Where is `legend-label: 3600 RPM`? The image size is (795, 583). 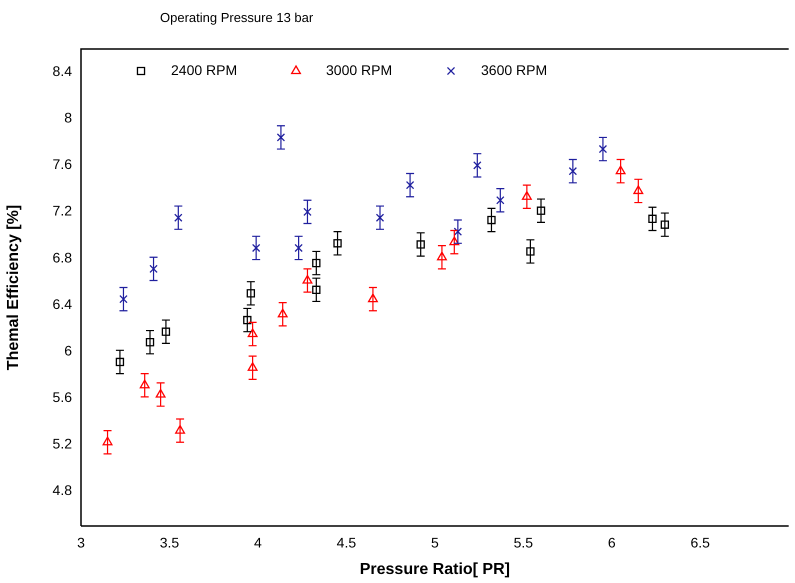
legend-label: 3600 RPM is located at coordinates (514, 70).